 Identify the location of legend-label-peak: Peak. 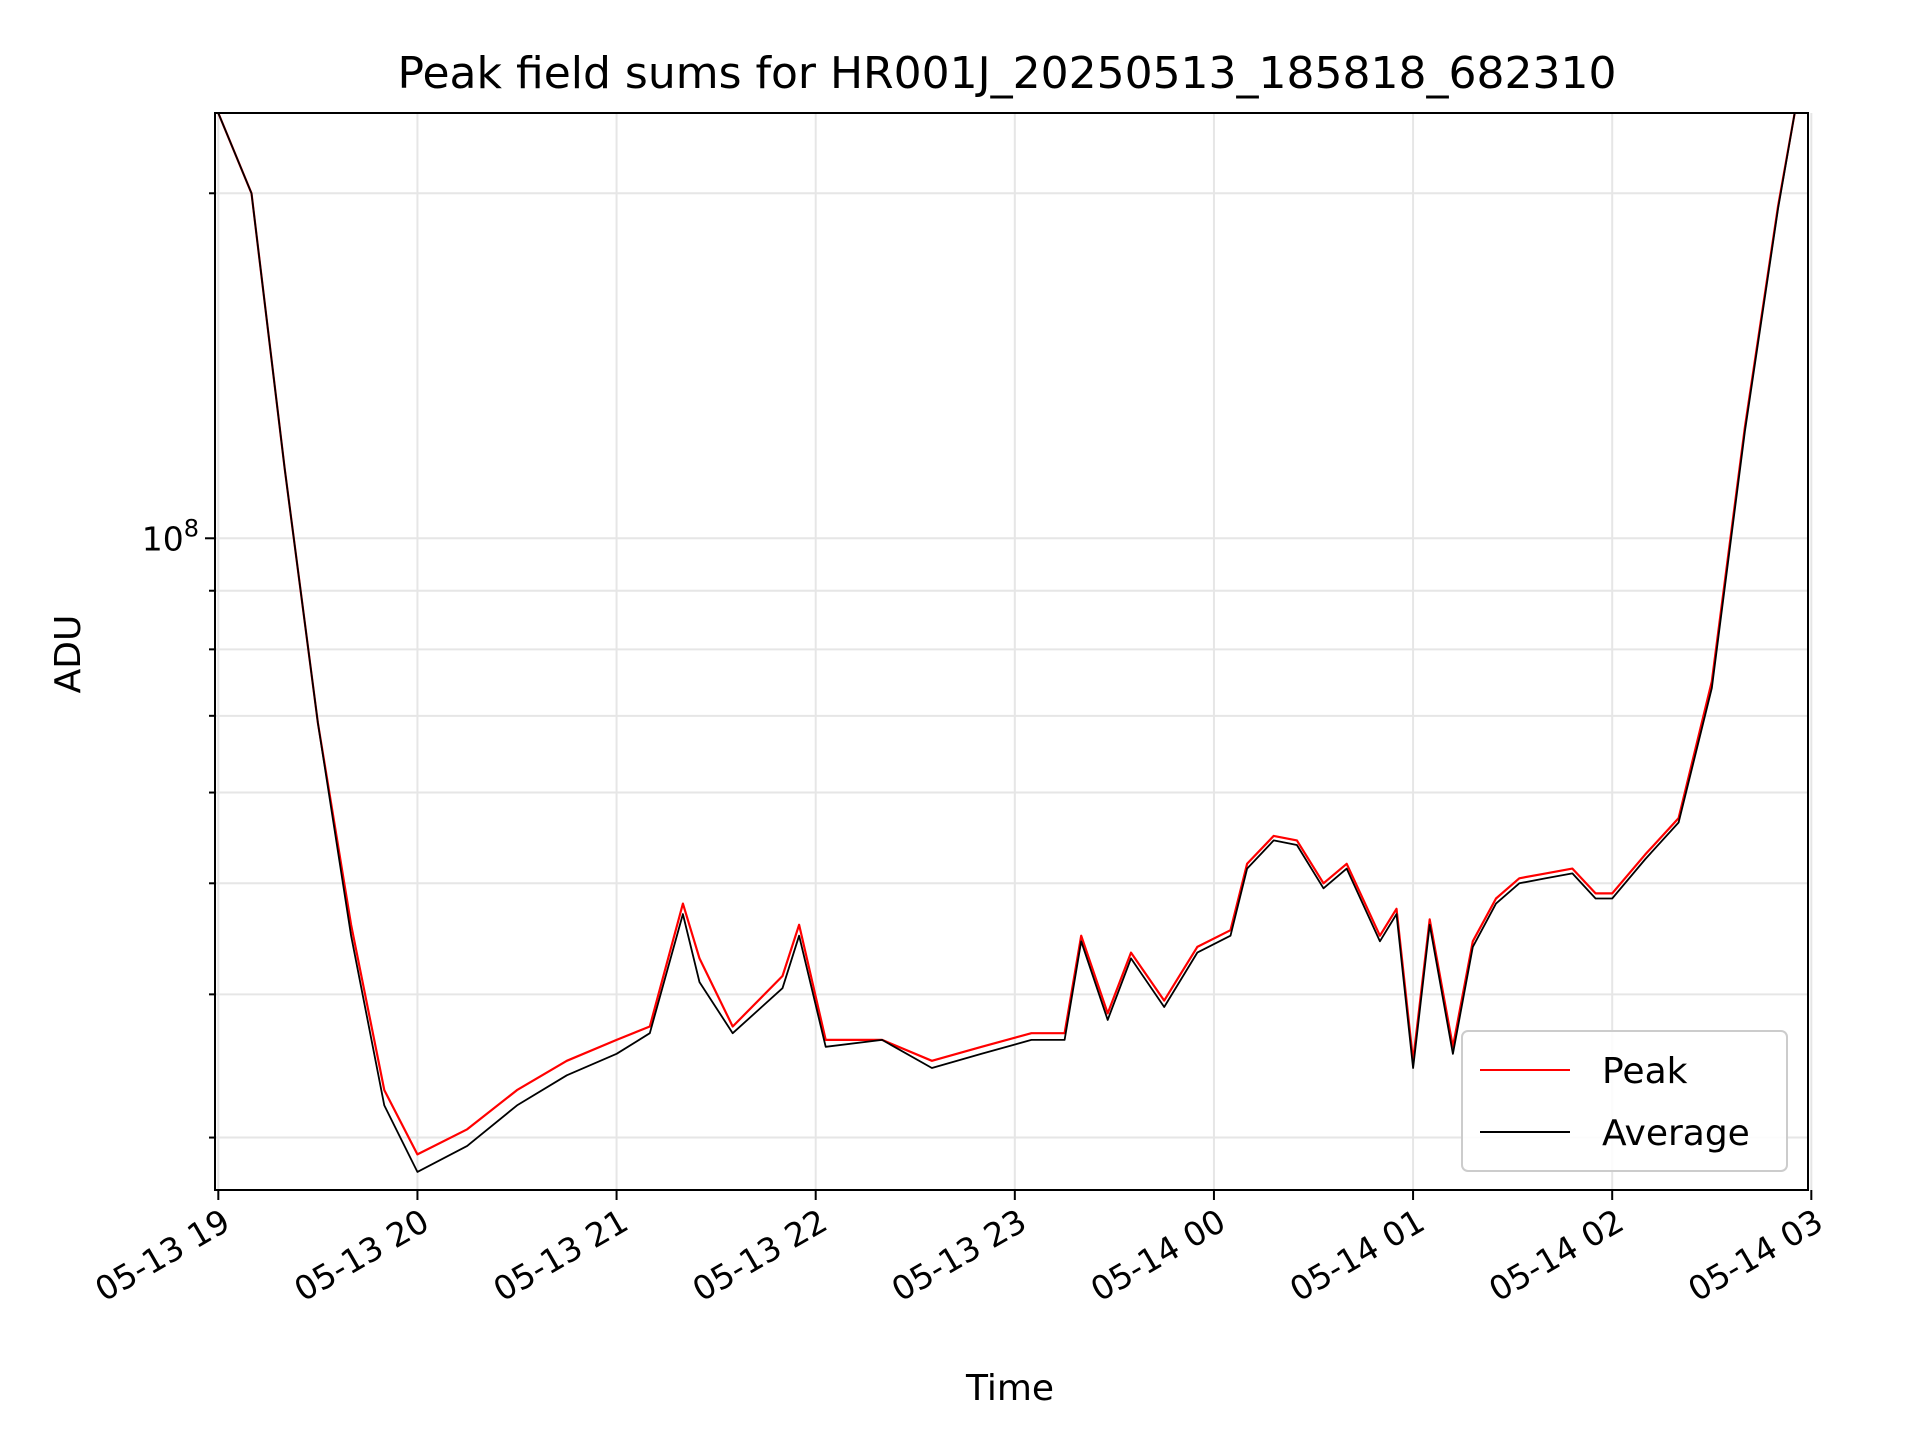
(1645, 1071).